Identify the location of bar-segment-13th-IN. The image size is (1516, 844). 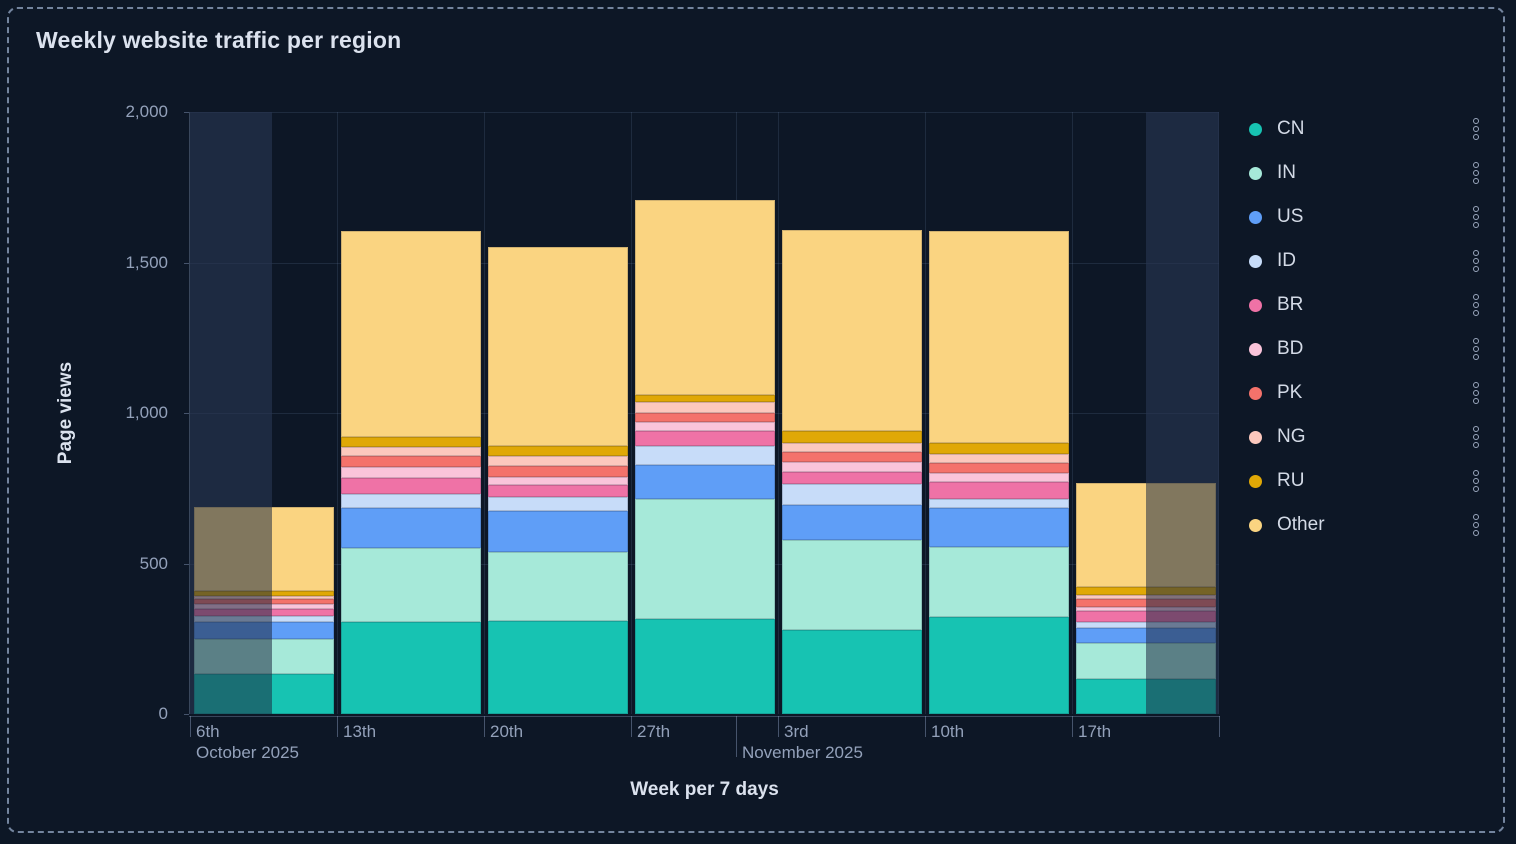
(410, 585).